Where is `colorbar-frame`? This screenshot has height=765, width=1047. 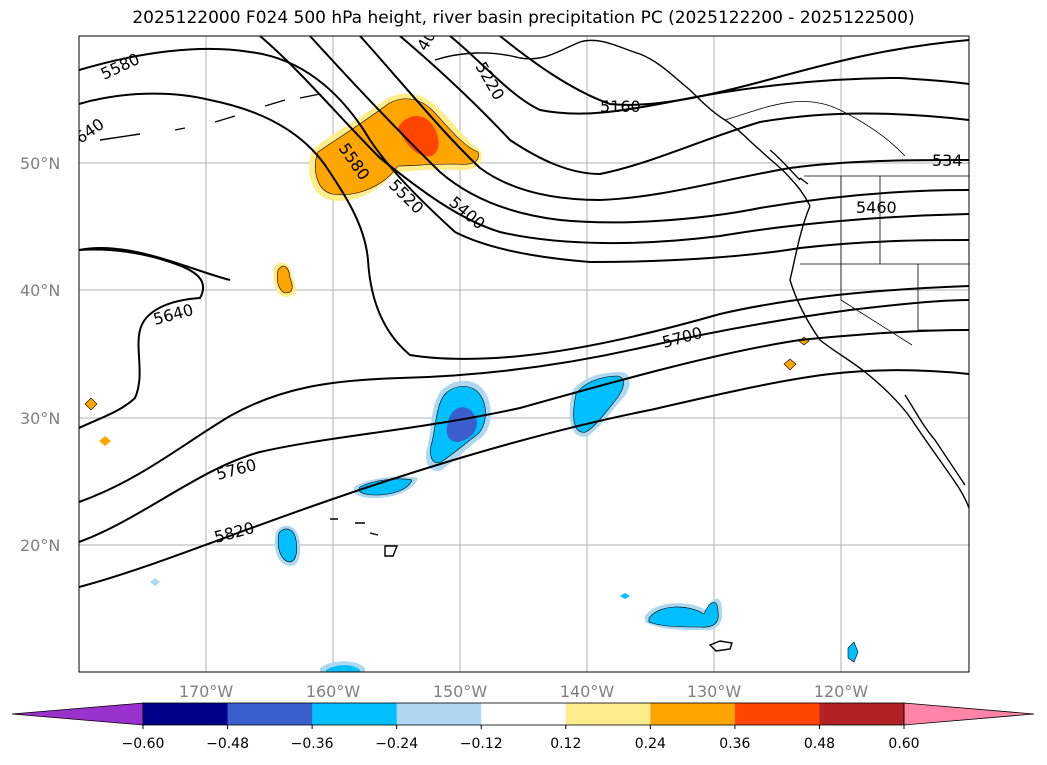 colorbar-frame is located at coordinates (523, 714).